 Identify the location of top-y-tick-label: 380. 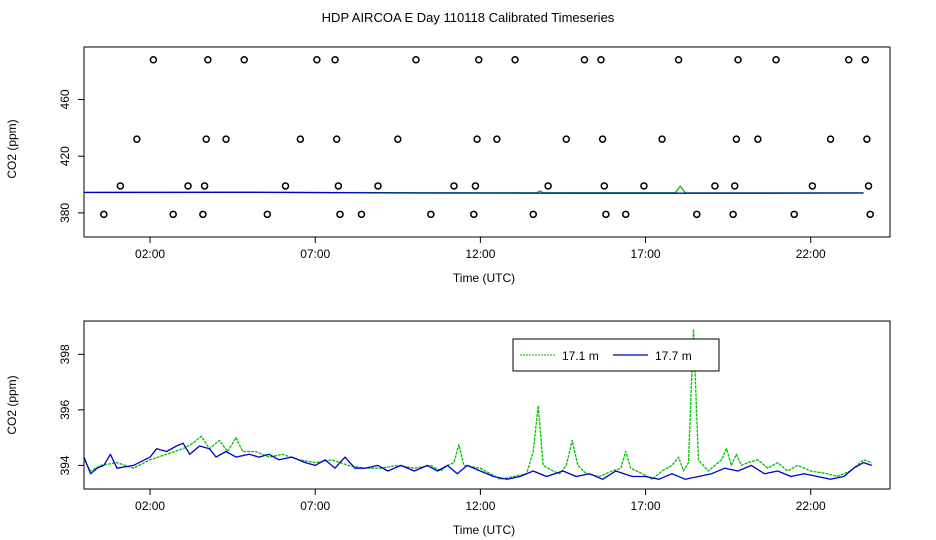
(65, 213).